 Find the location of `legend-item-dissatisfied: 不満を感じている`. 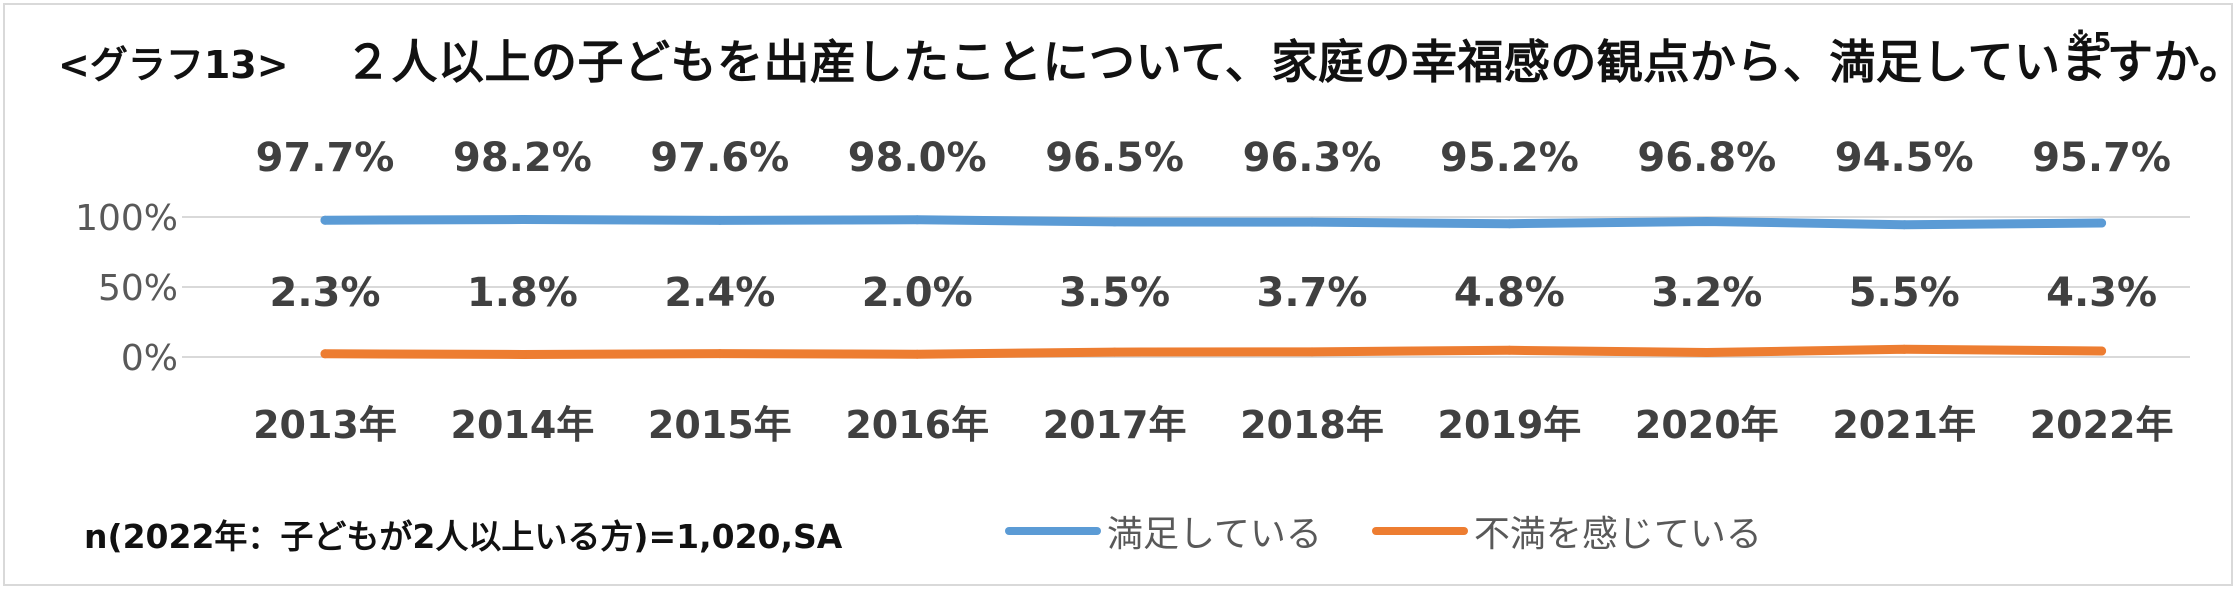

legend-item-dissatisfied: 不満を感じている is located at coordinates (1566, 531).